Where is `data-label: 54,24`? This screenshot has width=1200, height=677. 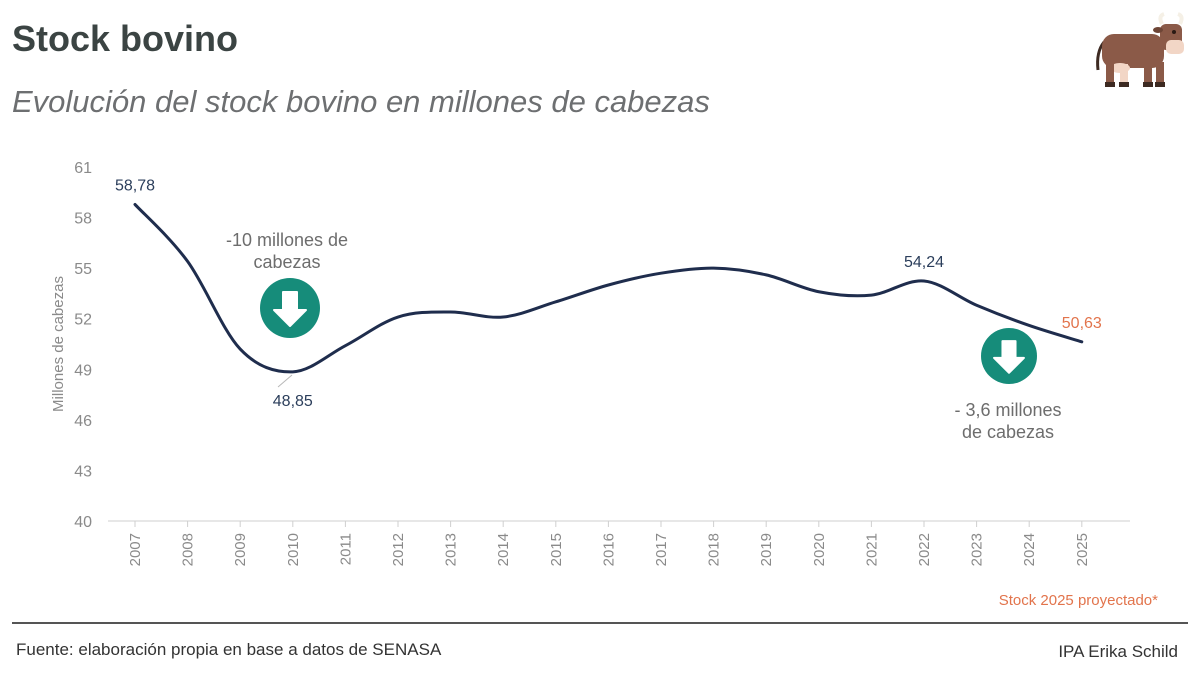 data-label: 54,24 is located at coordinates (924, 262).